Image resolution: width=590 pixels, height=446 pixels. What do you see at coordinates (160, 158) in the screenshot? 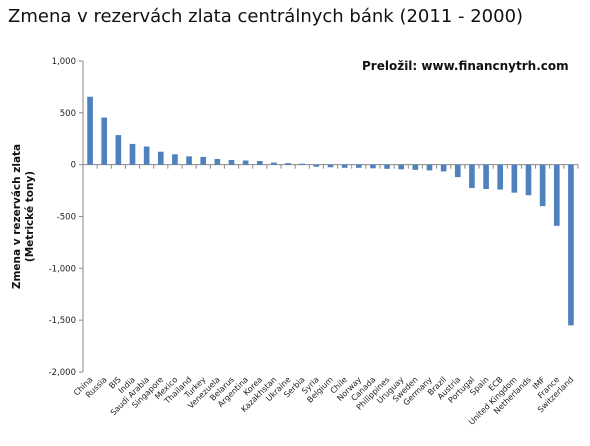
I see `bar-singapore` at bounding box center [160, 158].